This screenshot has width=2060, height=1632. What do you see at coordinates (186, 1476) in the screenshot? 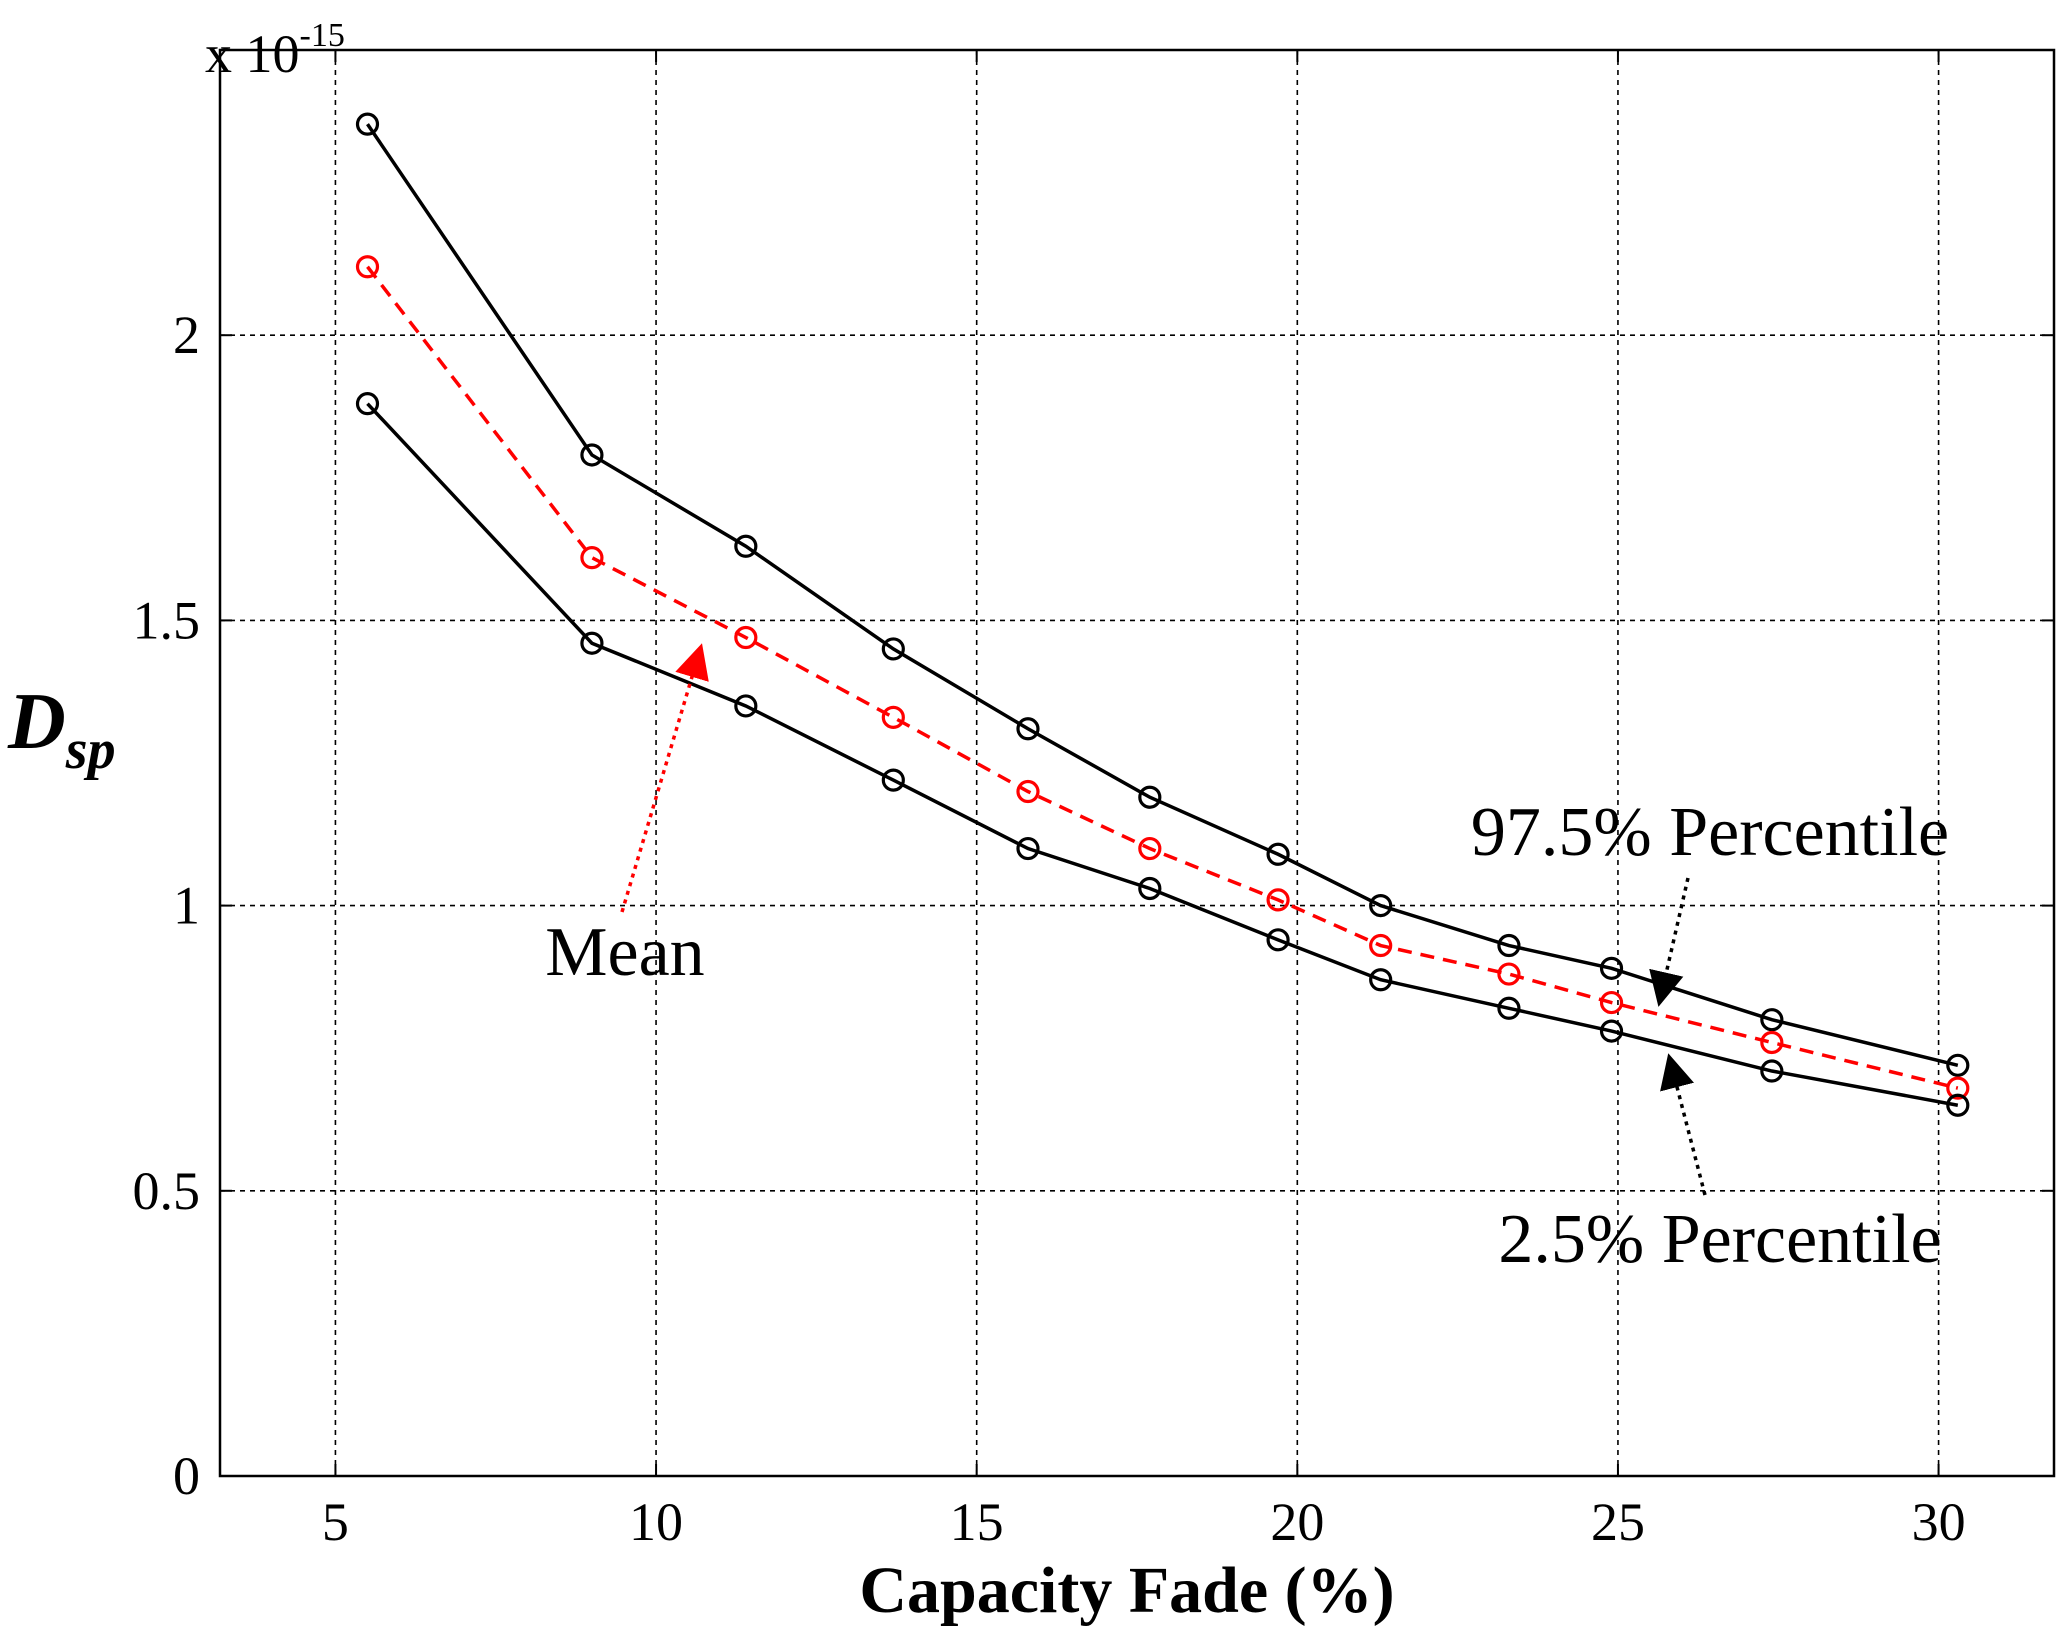
I see `y-tick-label: 0` at bounding box center [186, 1476].